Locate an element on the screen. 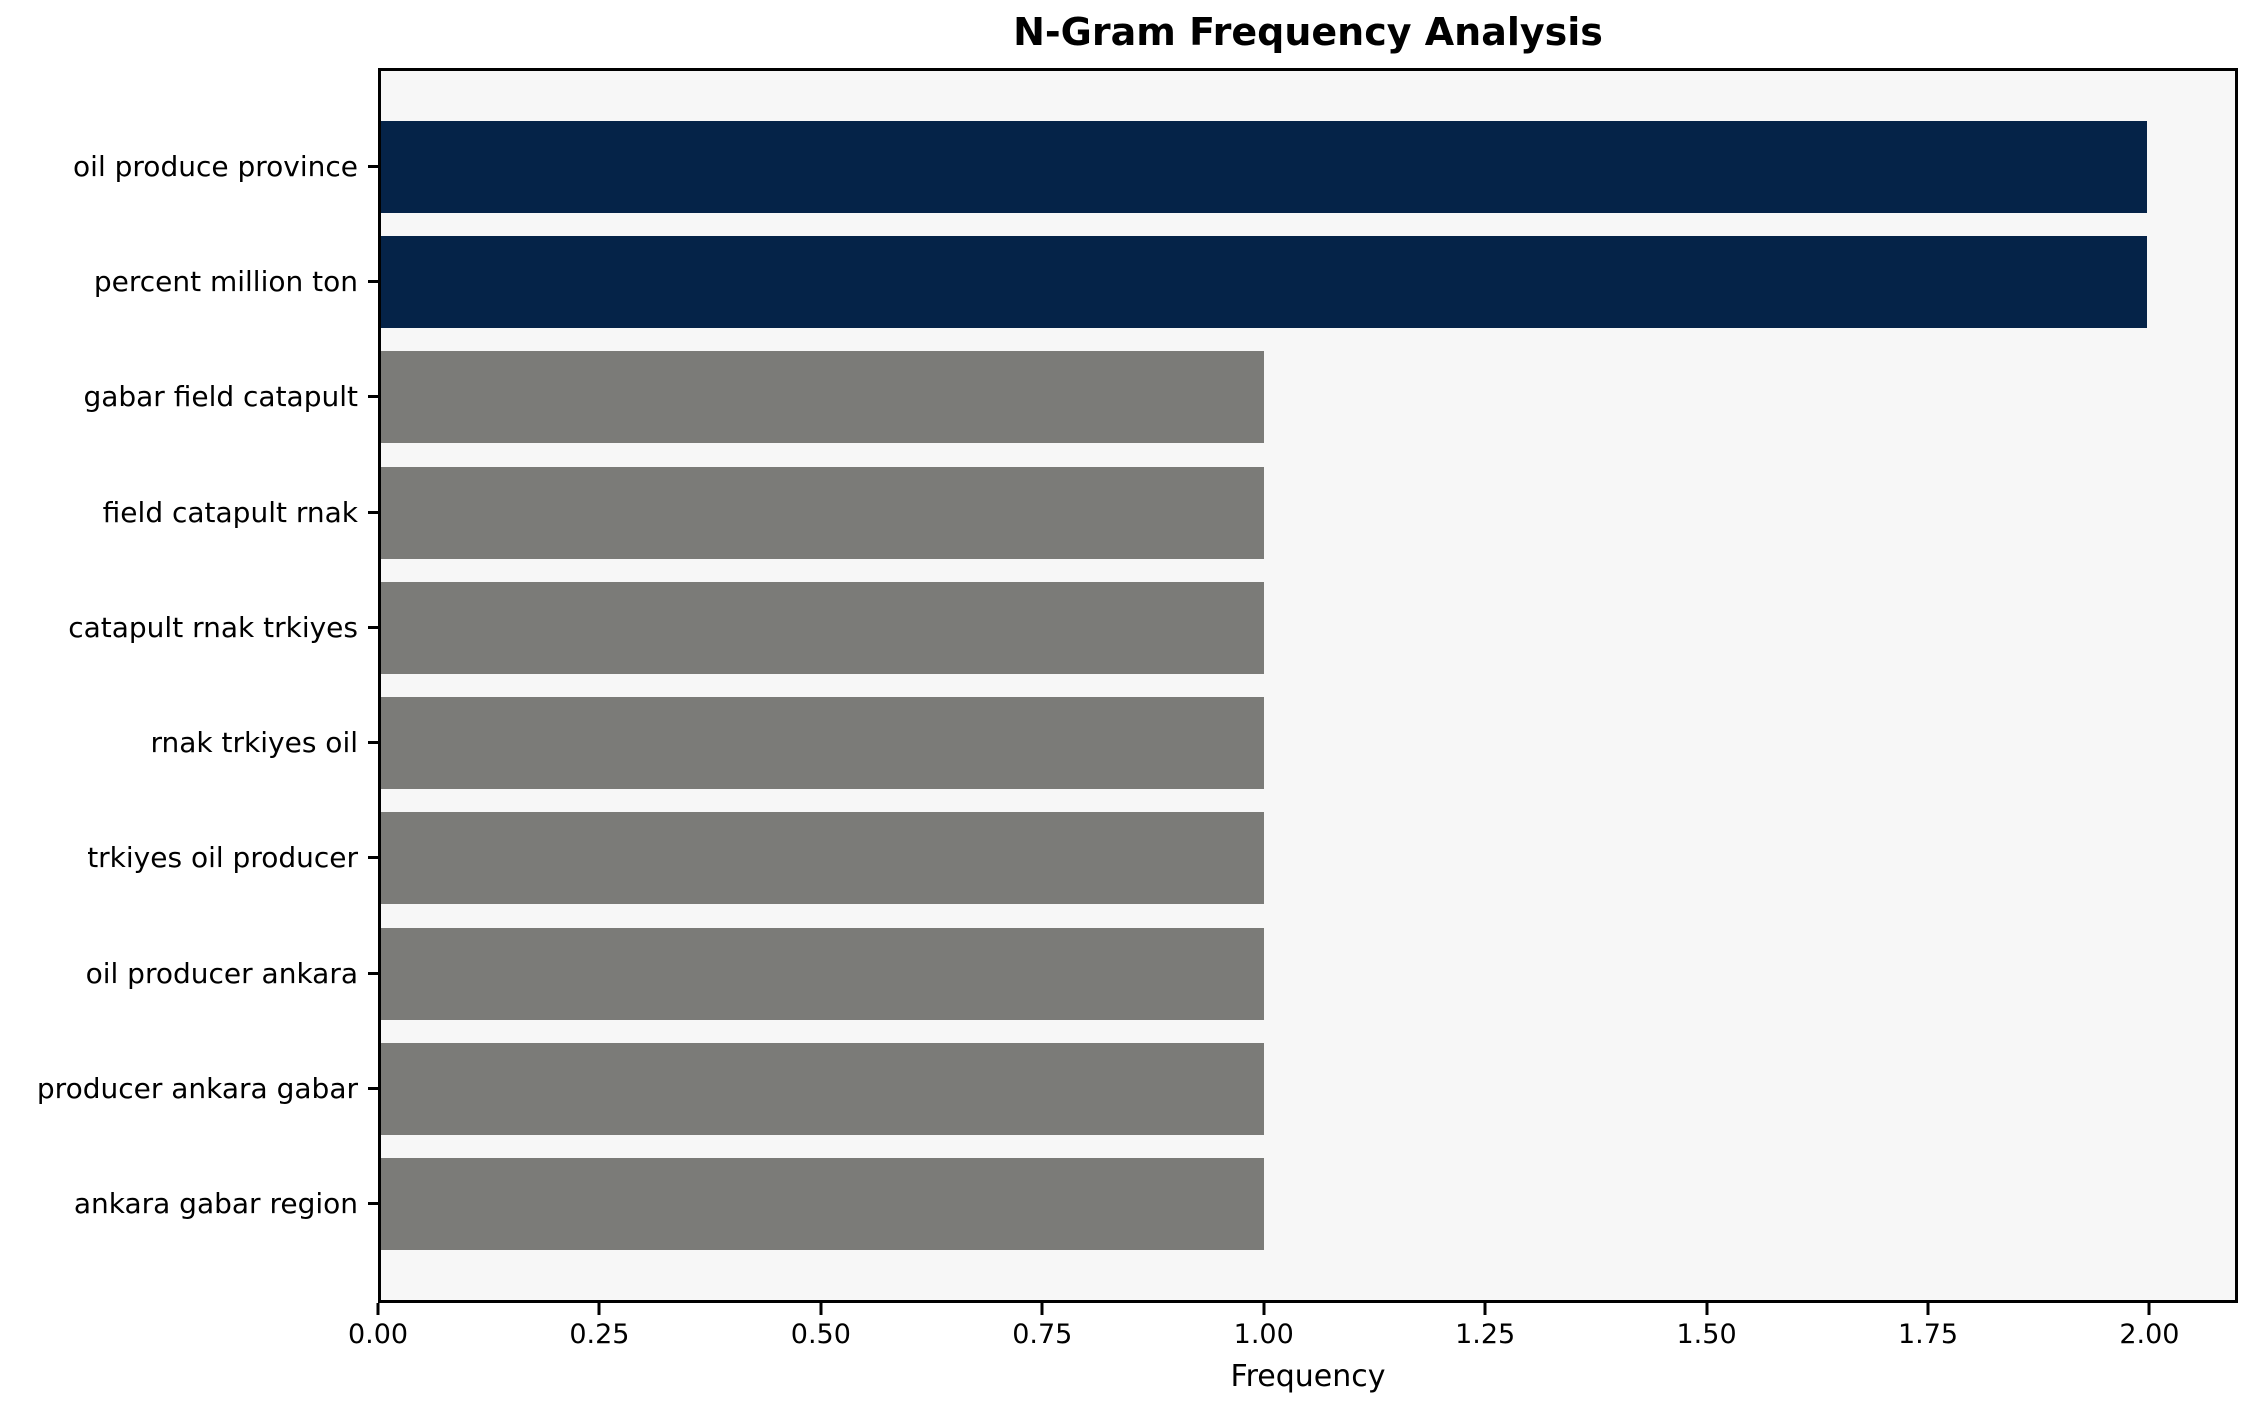  chart-title: N-Gram Frequency Analysis is located at coordinates (1308, 32).